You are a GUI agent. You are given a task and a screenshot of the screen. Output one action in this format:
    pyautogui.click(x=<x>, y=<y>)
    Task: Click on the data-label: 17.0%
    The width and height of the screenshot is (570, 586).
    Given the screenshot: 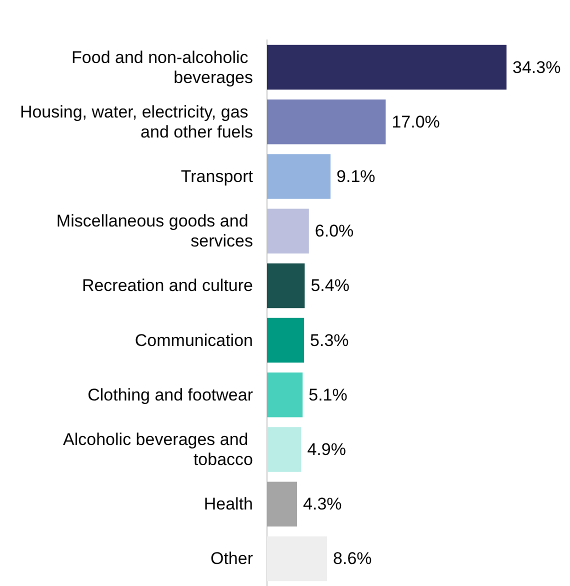 What is the action you would take?
    pyautogui.click(x=416, y=122)
    